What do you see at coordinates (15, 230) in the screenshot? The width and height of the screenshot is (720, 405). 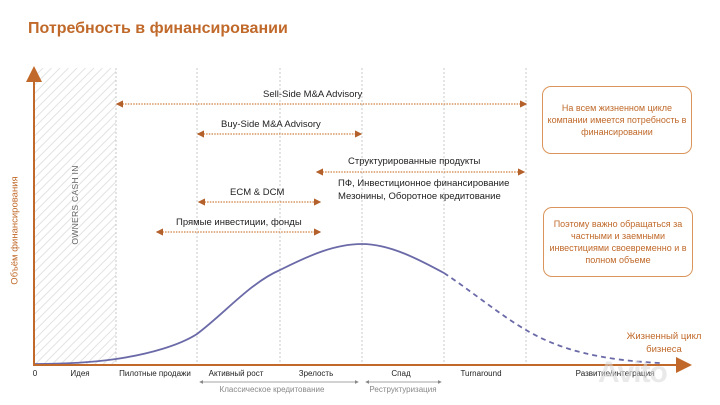 I see `y-axis-label: Объём финансирования` at bounding box center [15, 230].